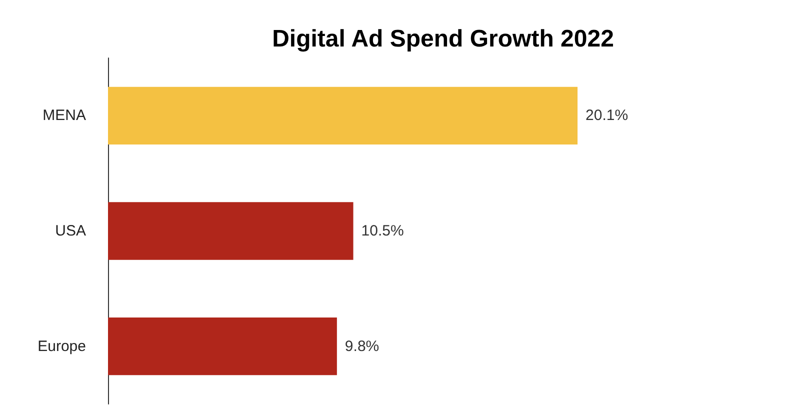 This screenshot has width=792, height=417. What do you see at coordinates (362, 346) in the screenshot?
I see `data-label: 9.8%` at bounding box center [362, 346].